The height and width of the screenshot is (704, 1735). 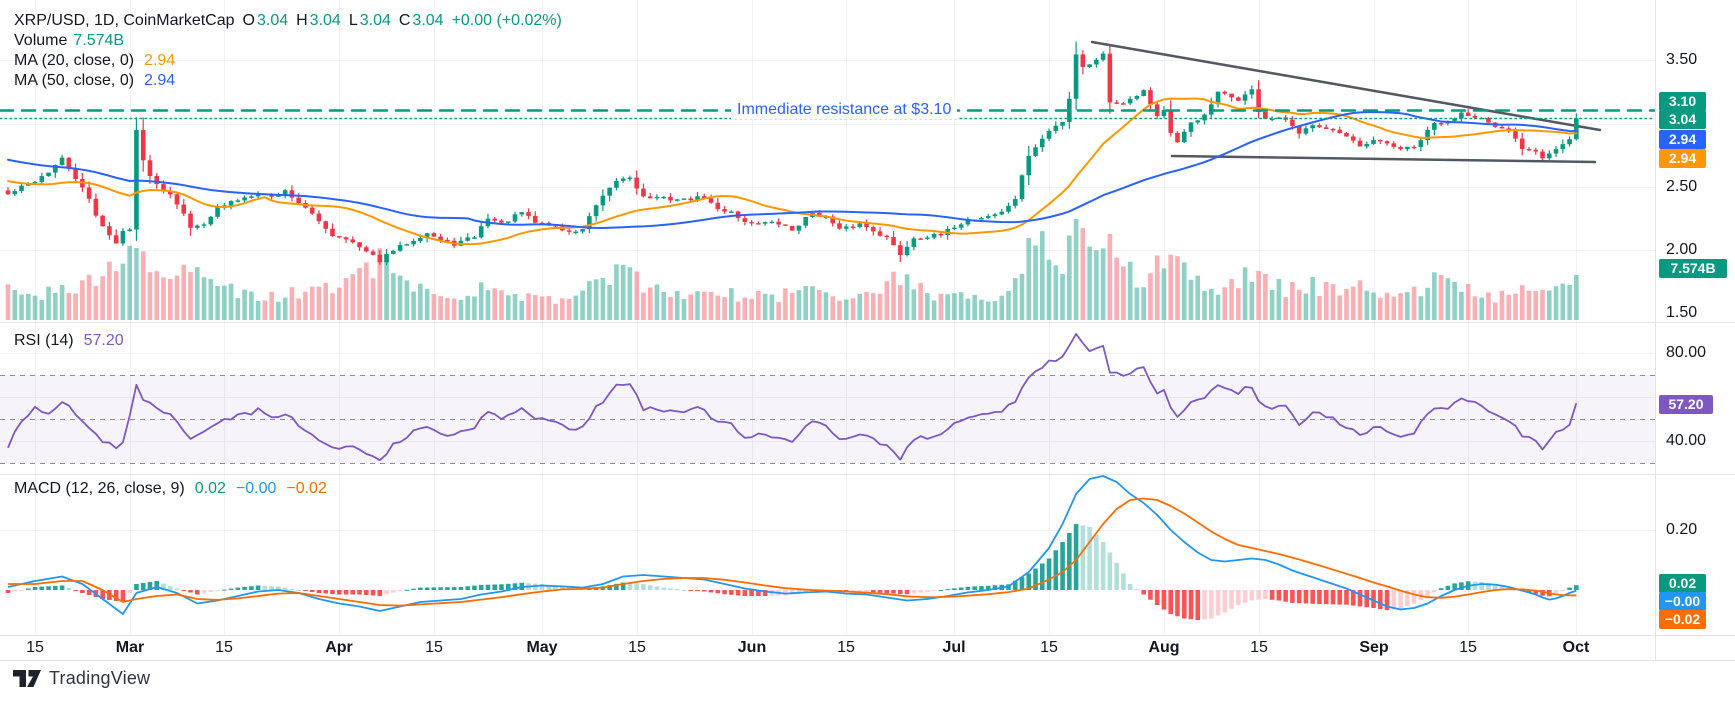 What do you see at coordinates (103, 340) in the screenshot?
I see `rsi-value: 57.20` at bounding box center [103, 340].